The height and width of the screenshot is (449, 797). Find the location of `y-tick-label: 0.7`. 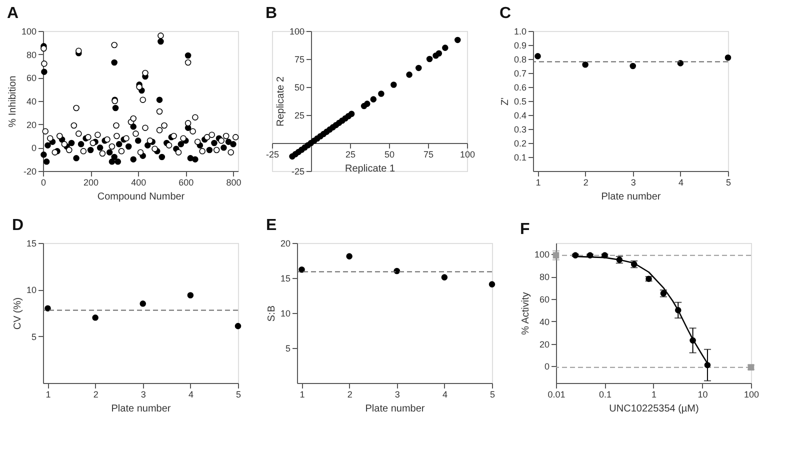

y-tick-label: 0.7 is located at coordinates (520, 73).